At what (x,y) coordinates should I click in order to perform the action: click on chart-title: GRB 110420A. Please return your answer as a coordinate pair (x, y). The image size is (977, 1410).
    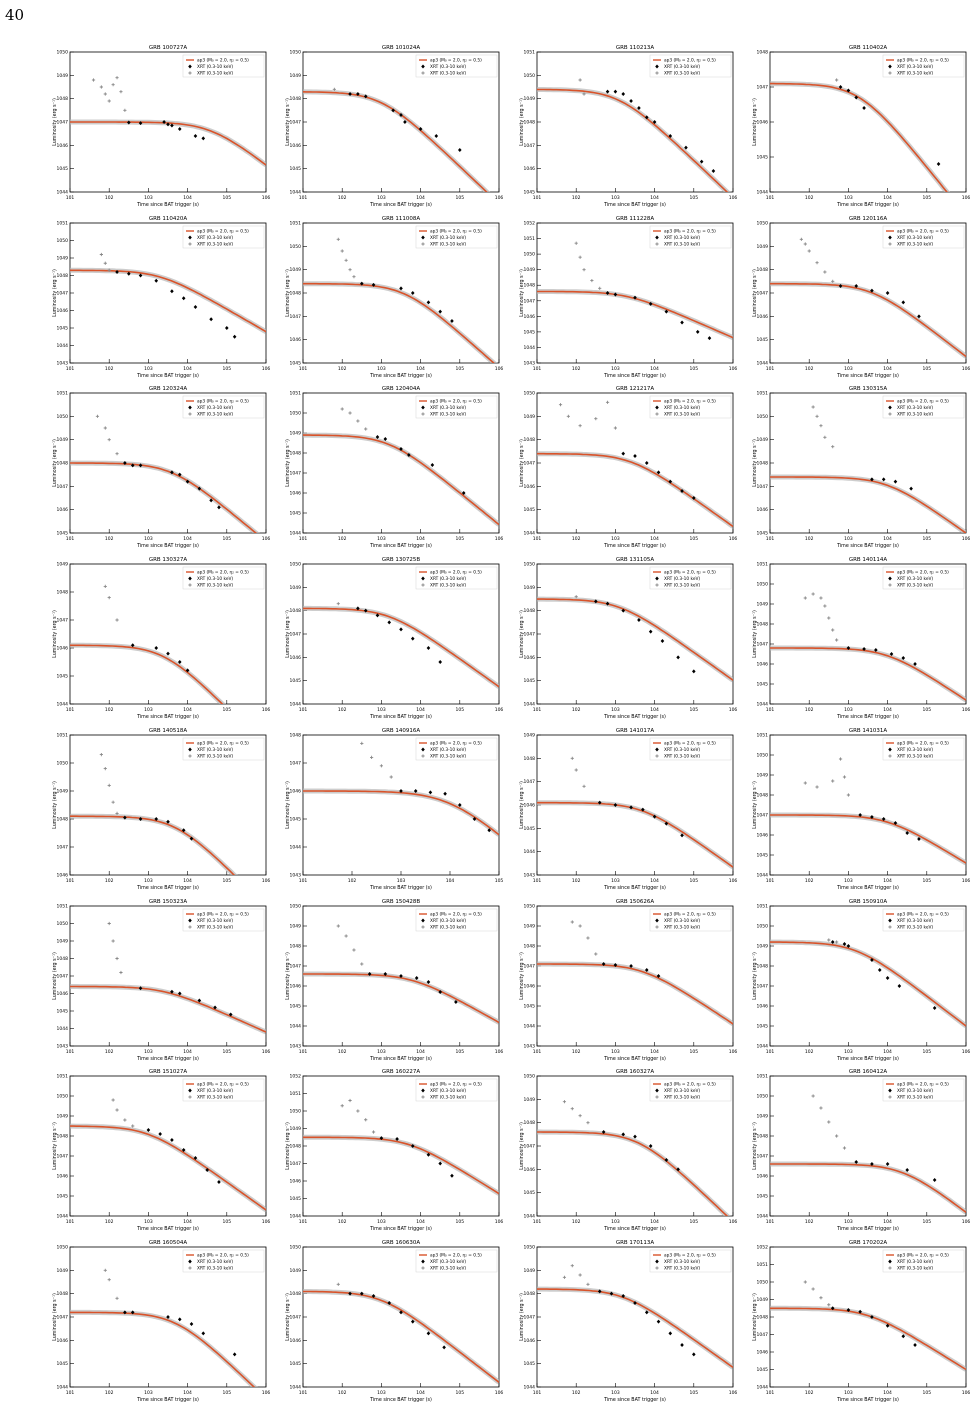
    Looking at the image, I should click on (168, 219).